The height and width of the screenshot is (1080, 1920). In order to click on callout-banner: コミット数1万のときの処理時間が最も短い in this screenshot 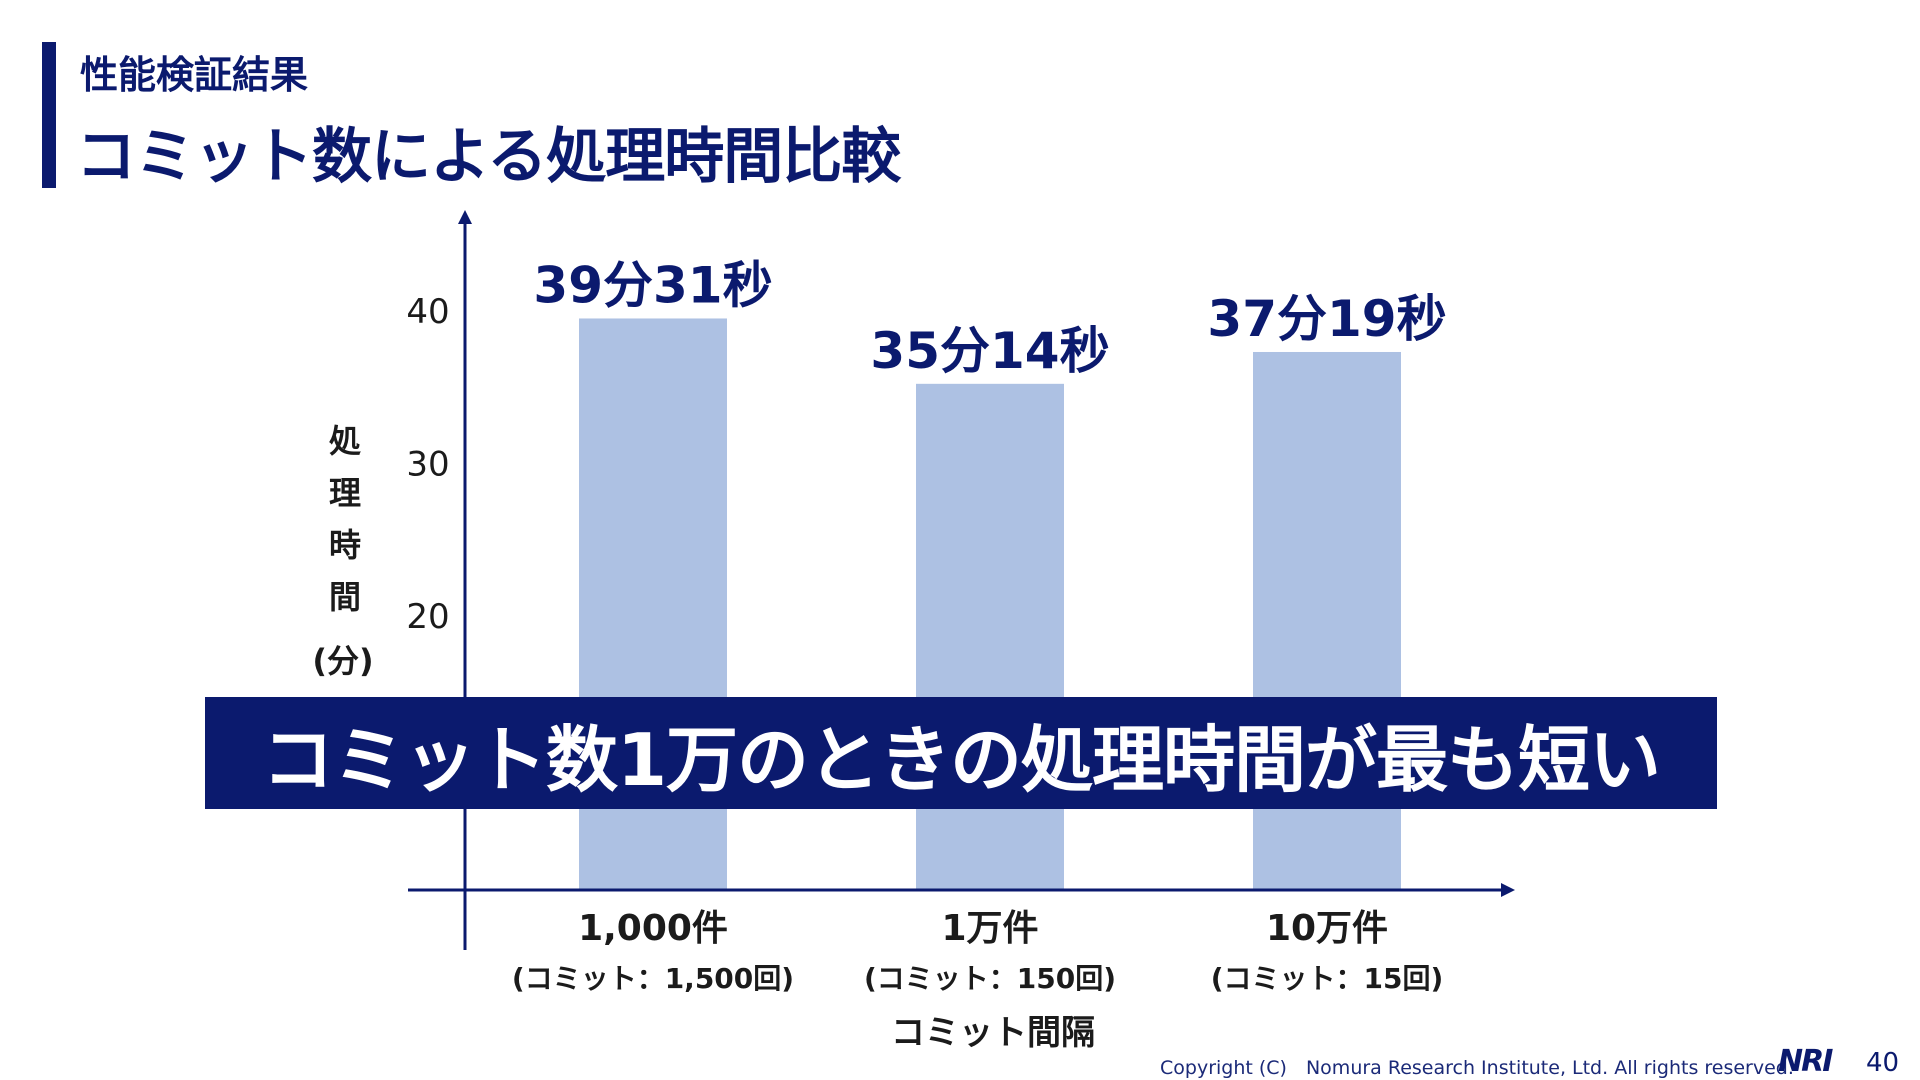, I will do `click(961, 753)`.